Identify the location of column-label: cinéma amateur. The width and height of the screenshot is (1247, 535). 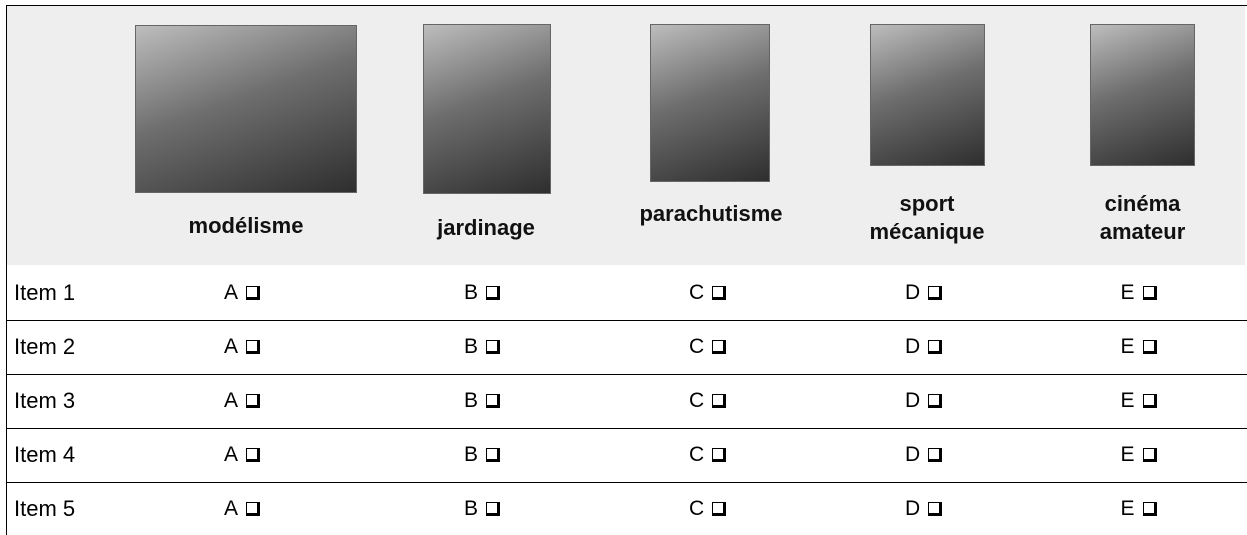
(1142, 217).